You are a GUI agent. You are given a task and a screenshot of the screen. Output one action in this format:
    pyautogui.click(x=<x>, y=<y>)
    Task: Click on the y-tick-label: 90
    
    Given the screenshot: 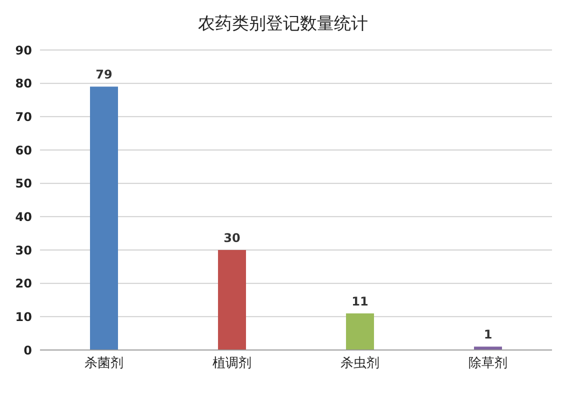 What is the action you would take?
    pyautogui.click(x=23, y=50)
    